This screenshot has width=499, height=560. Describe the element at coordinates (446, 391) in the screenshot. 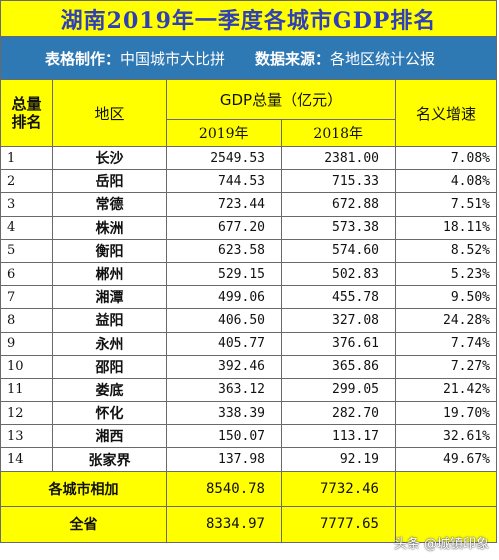

I see `growth-cell: 21.42%` at that location.